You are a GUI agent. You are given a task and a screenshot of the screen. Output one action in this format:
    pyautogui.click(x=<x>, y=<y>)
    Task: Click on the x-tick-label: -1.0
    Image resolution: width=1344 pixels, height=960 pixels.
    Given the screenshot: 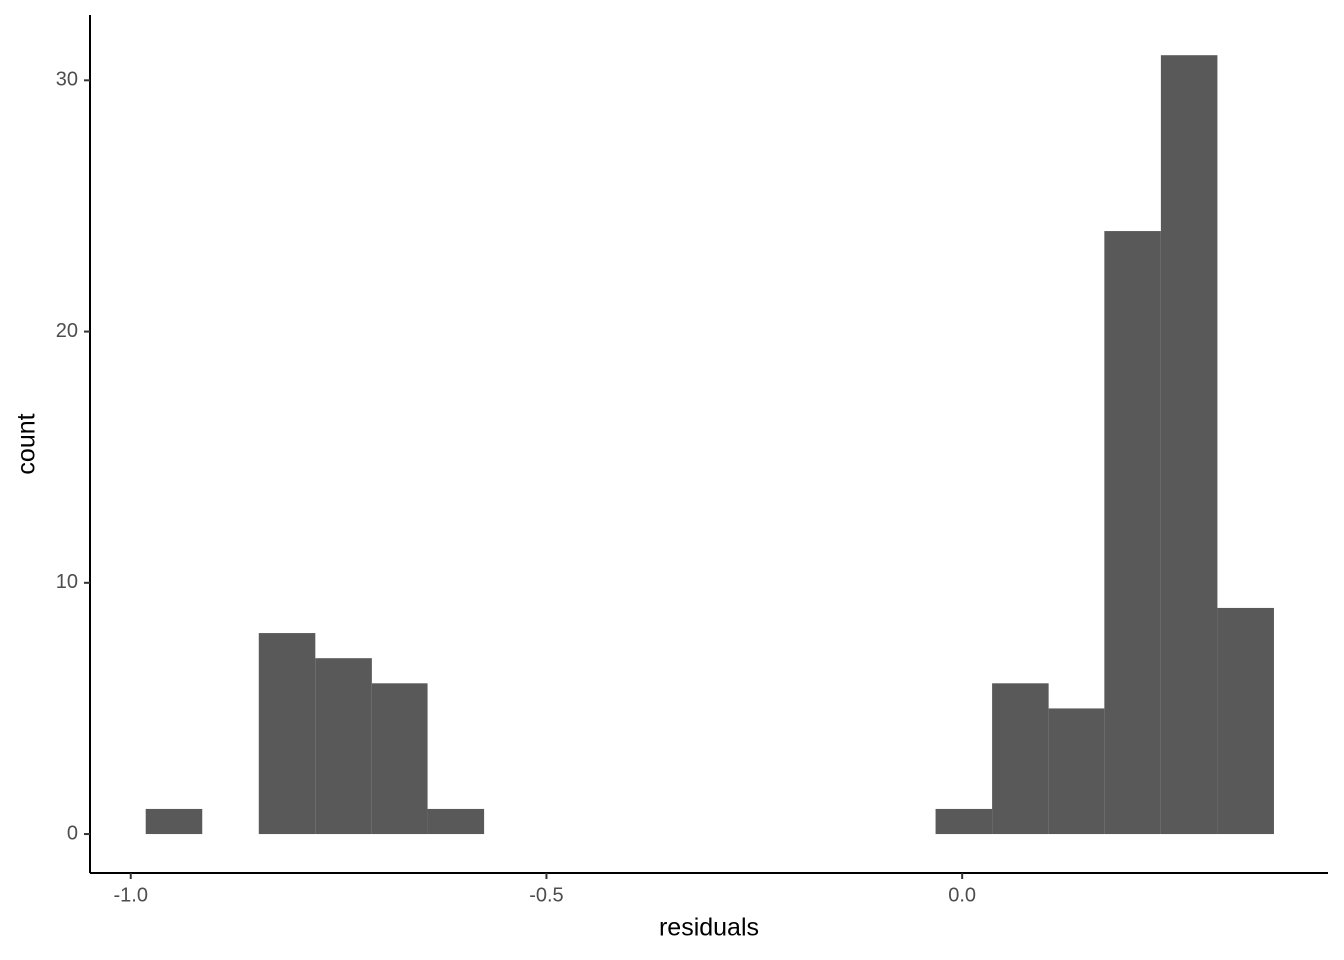 What is the action you would take?
    pyautogui.click(x=131, y=895)
    